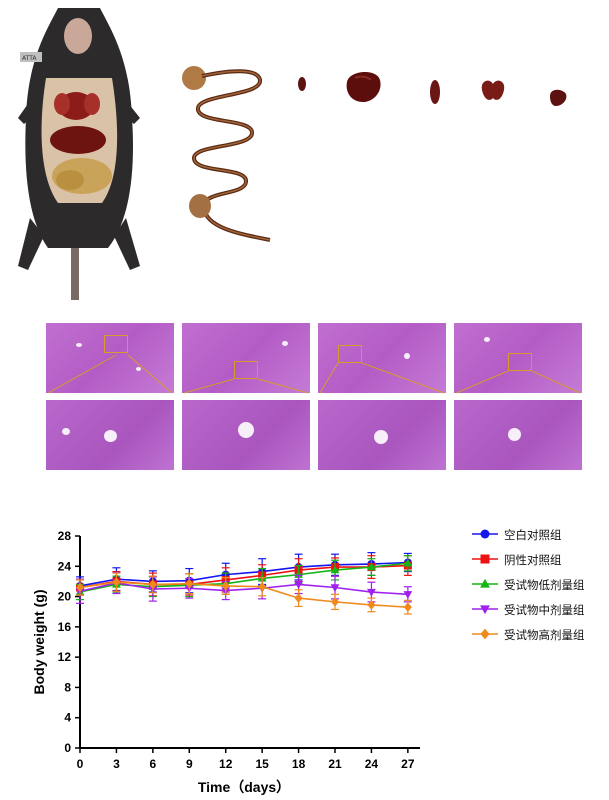 The image size is (609, 800). I want to click on legend-marker-triangle-down, so click(485, 610).